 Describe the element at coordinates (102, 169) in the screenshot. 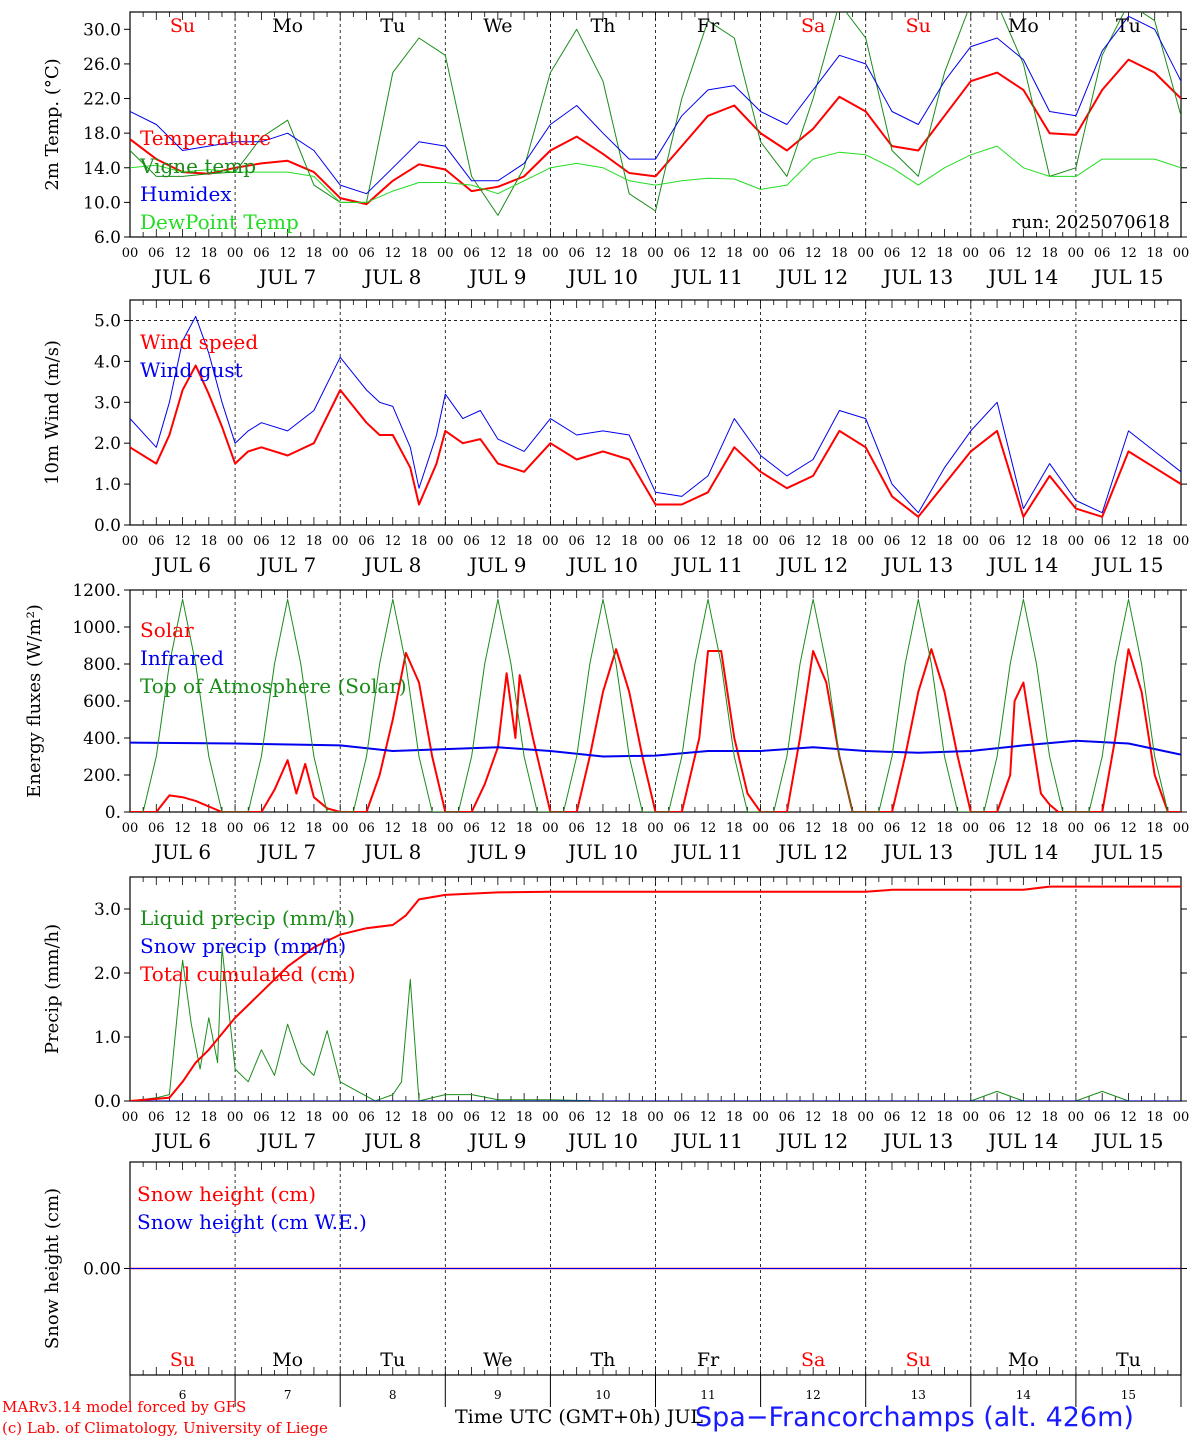

I see `y-tick-label: 14.0` at that location.